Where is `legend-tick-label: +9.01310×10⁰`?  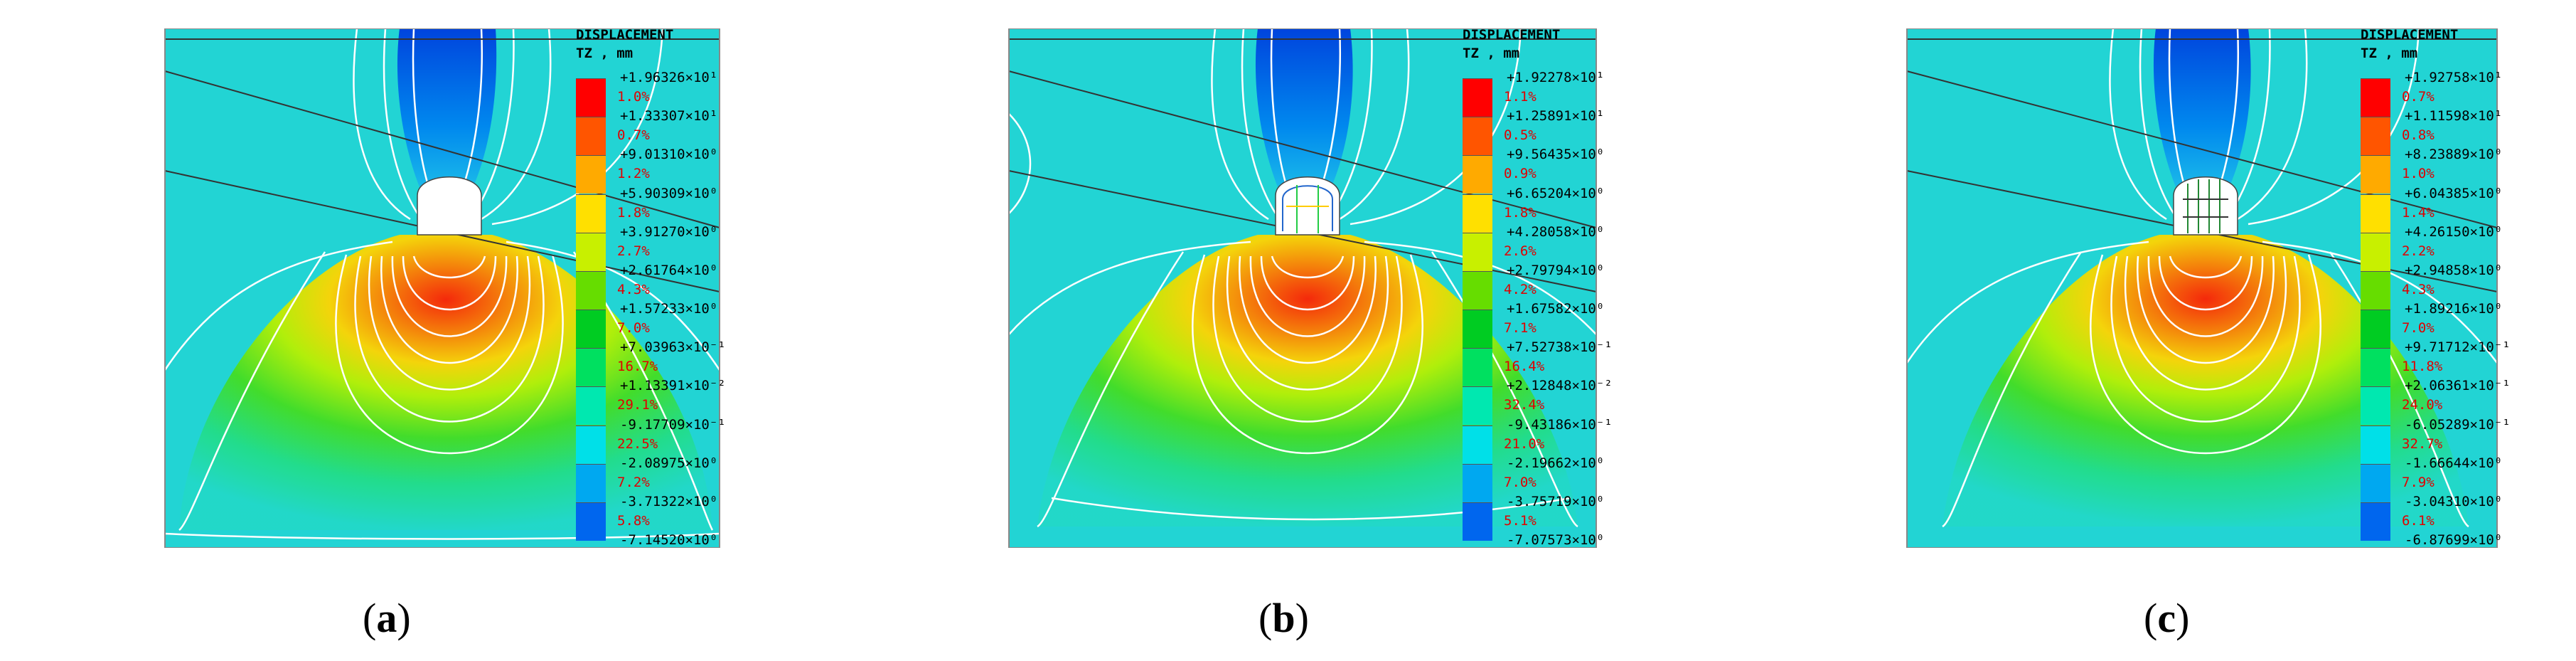 legend-tick-label: +9.01310×10⁰ is located at coordinates (669, 155).